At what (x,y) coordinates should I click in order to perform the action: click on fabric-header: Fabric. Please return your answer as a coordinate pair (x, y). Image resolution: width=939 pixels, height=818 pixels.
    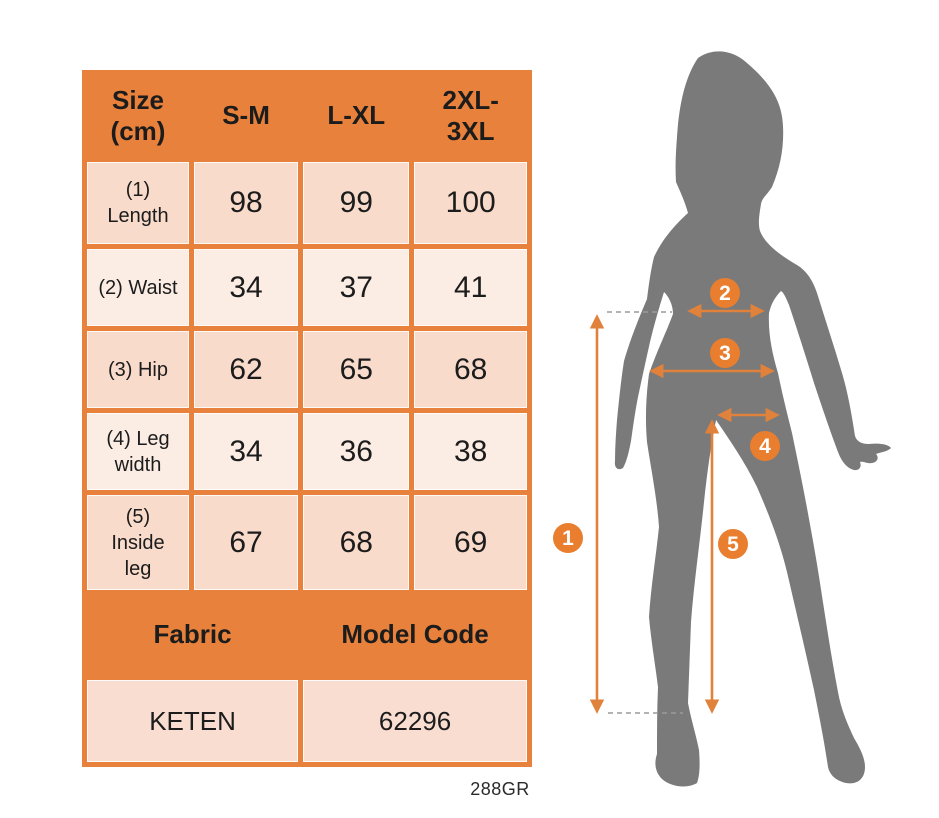
    Looking at the image, I should click on (192, 634).